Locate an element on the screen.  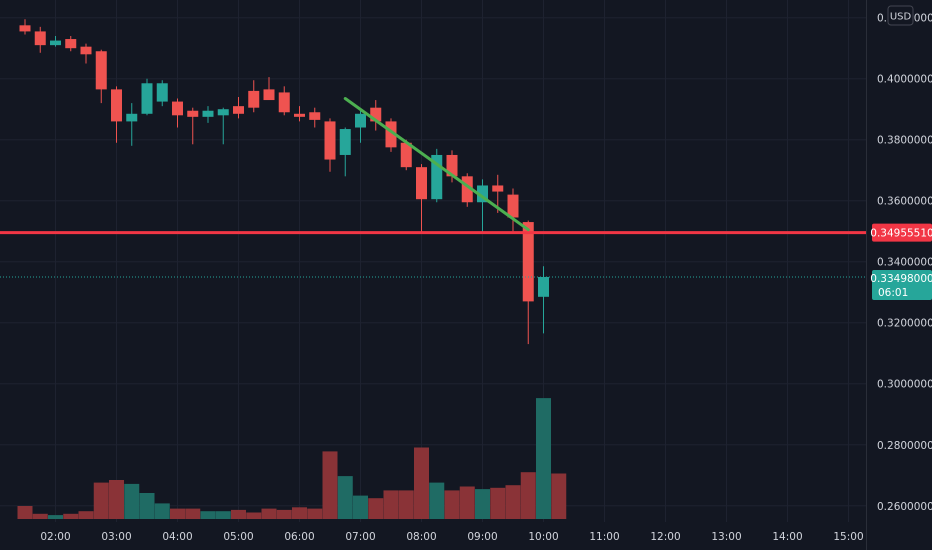
volume-bars is located at coordinates (292, 458).